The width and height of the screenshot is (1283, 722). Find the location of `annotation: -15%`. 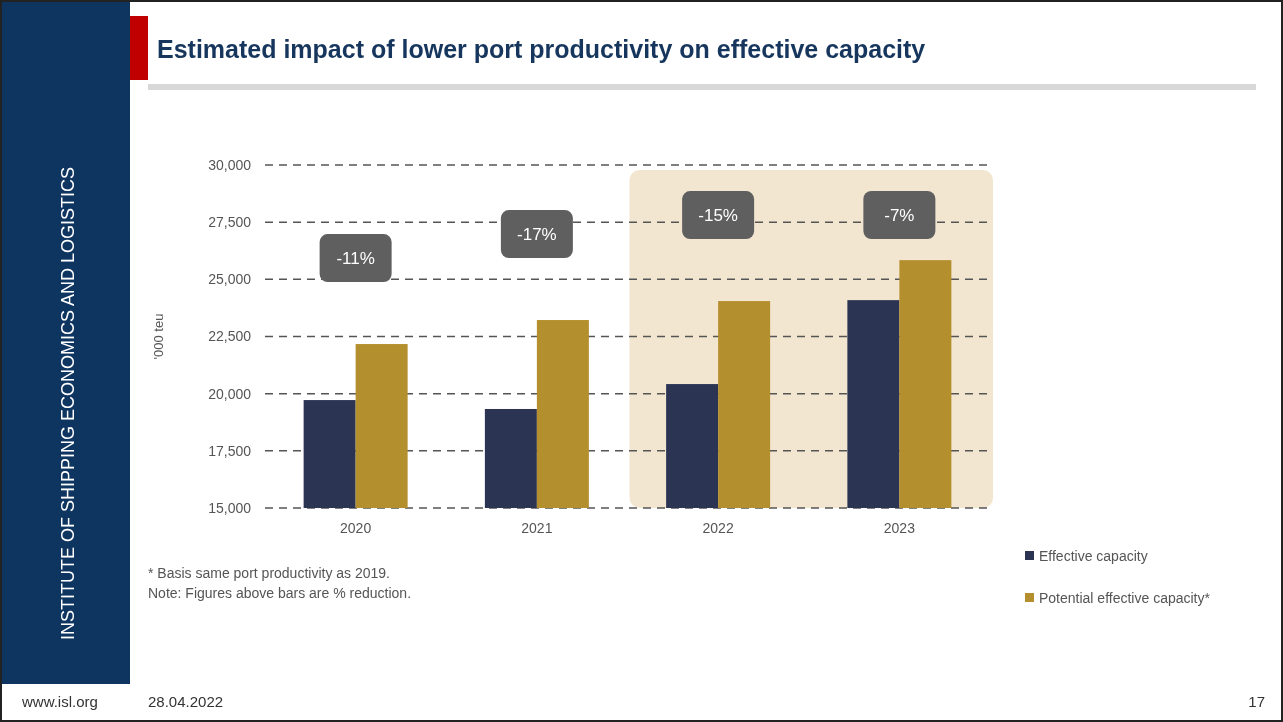

annotation: -15% is located at coordinates (718, 216).